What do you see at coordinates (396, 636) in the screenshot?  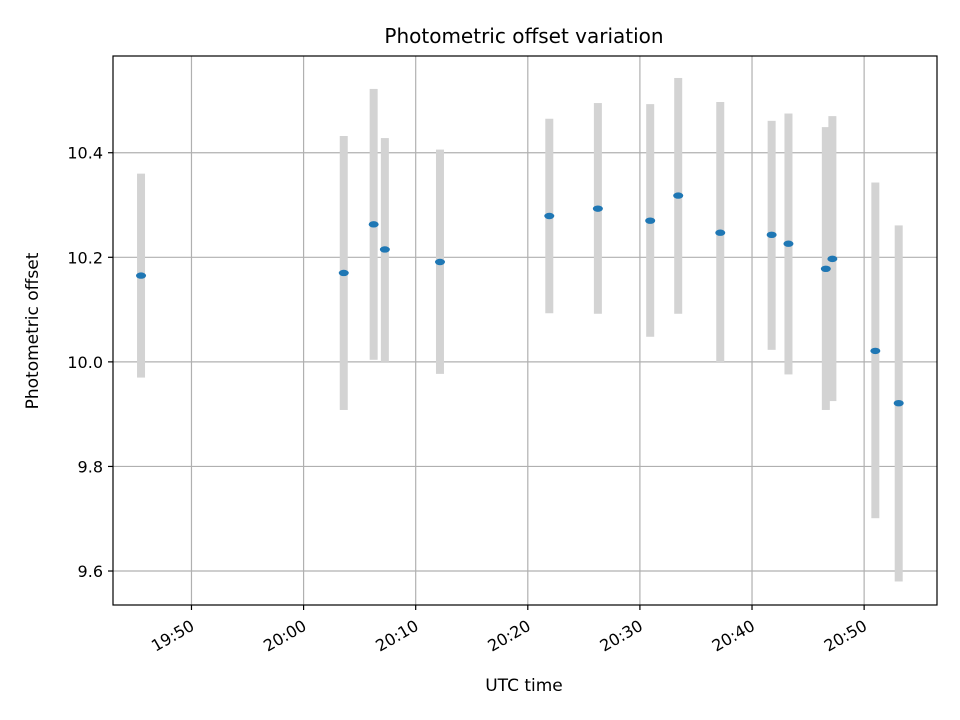 I see `x-tick-label: 20:10` at bounding box center [396, 636].